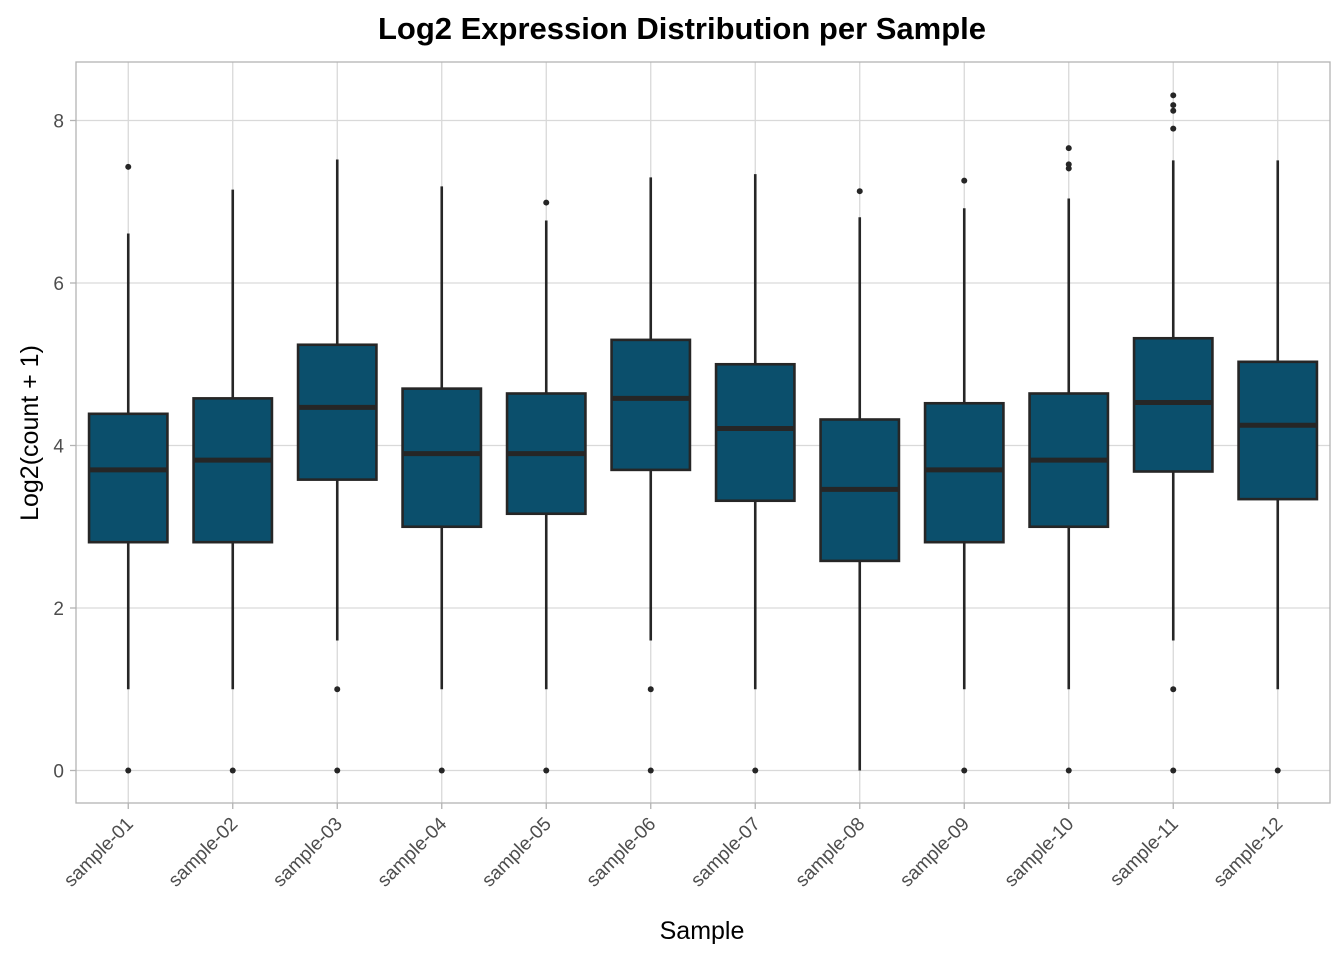 The image size is (1344, 960). What do you see at coordinates (517, 853) in the screenshot?
I see `x-tick-label: sample-05` at bounding box center [517, 853].